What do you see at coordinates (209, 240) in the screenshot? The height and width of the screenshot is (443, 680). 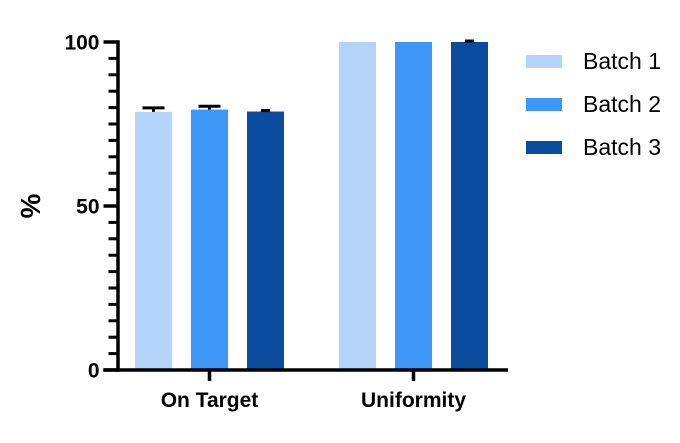 I see `bar-batch-2-on-target` at bounding box center [209, 240].